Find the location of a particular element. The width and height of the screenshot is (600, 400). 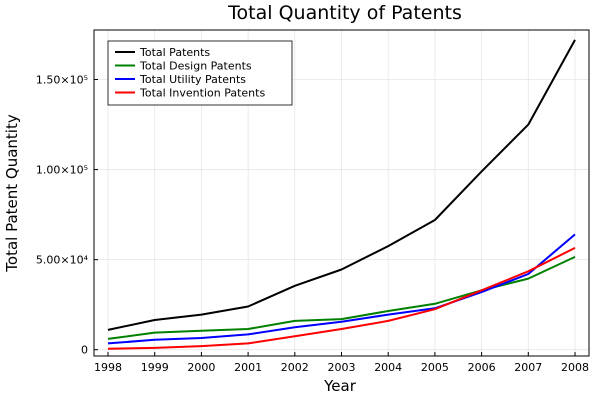

legend-label: Total Patents is located at coordinates (174, 52).